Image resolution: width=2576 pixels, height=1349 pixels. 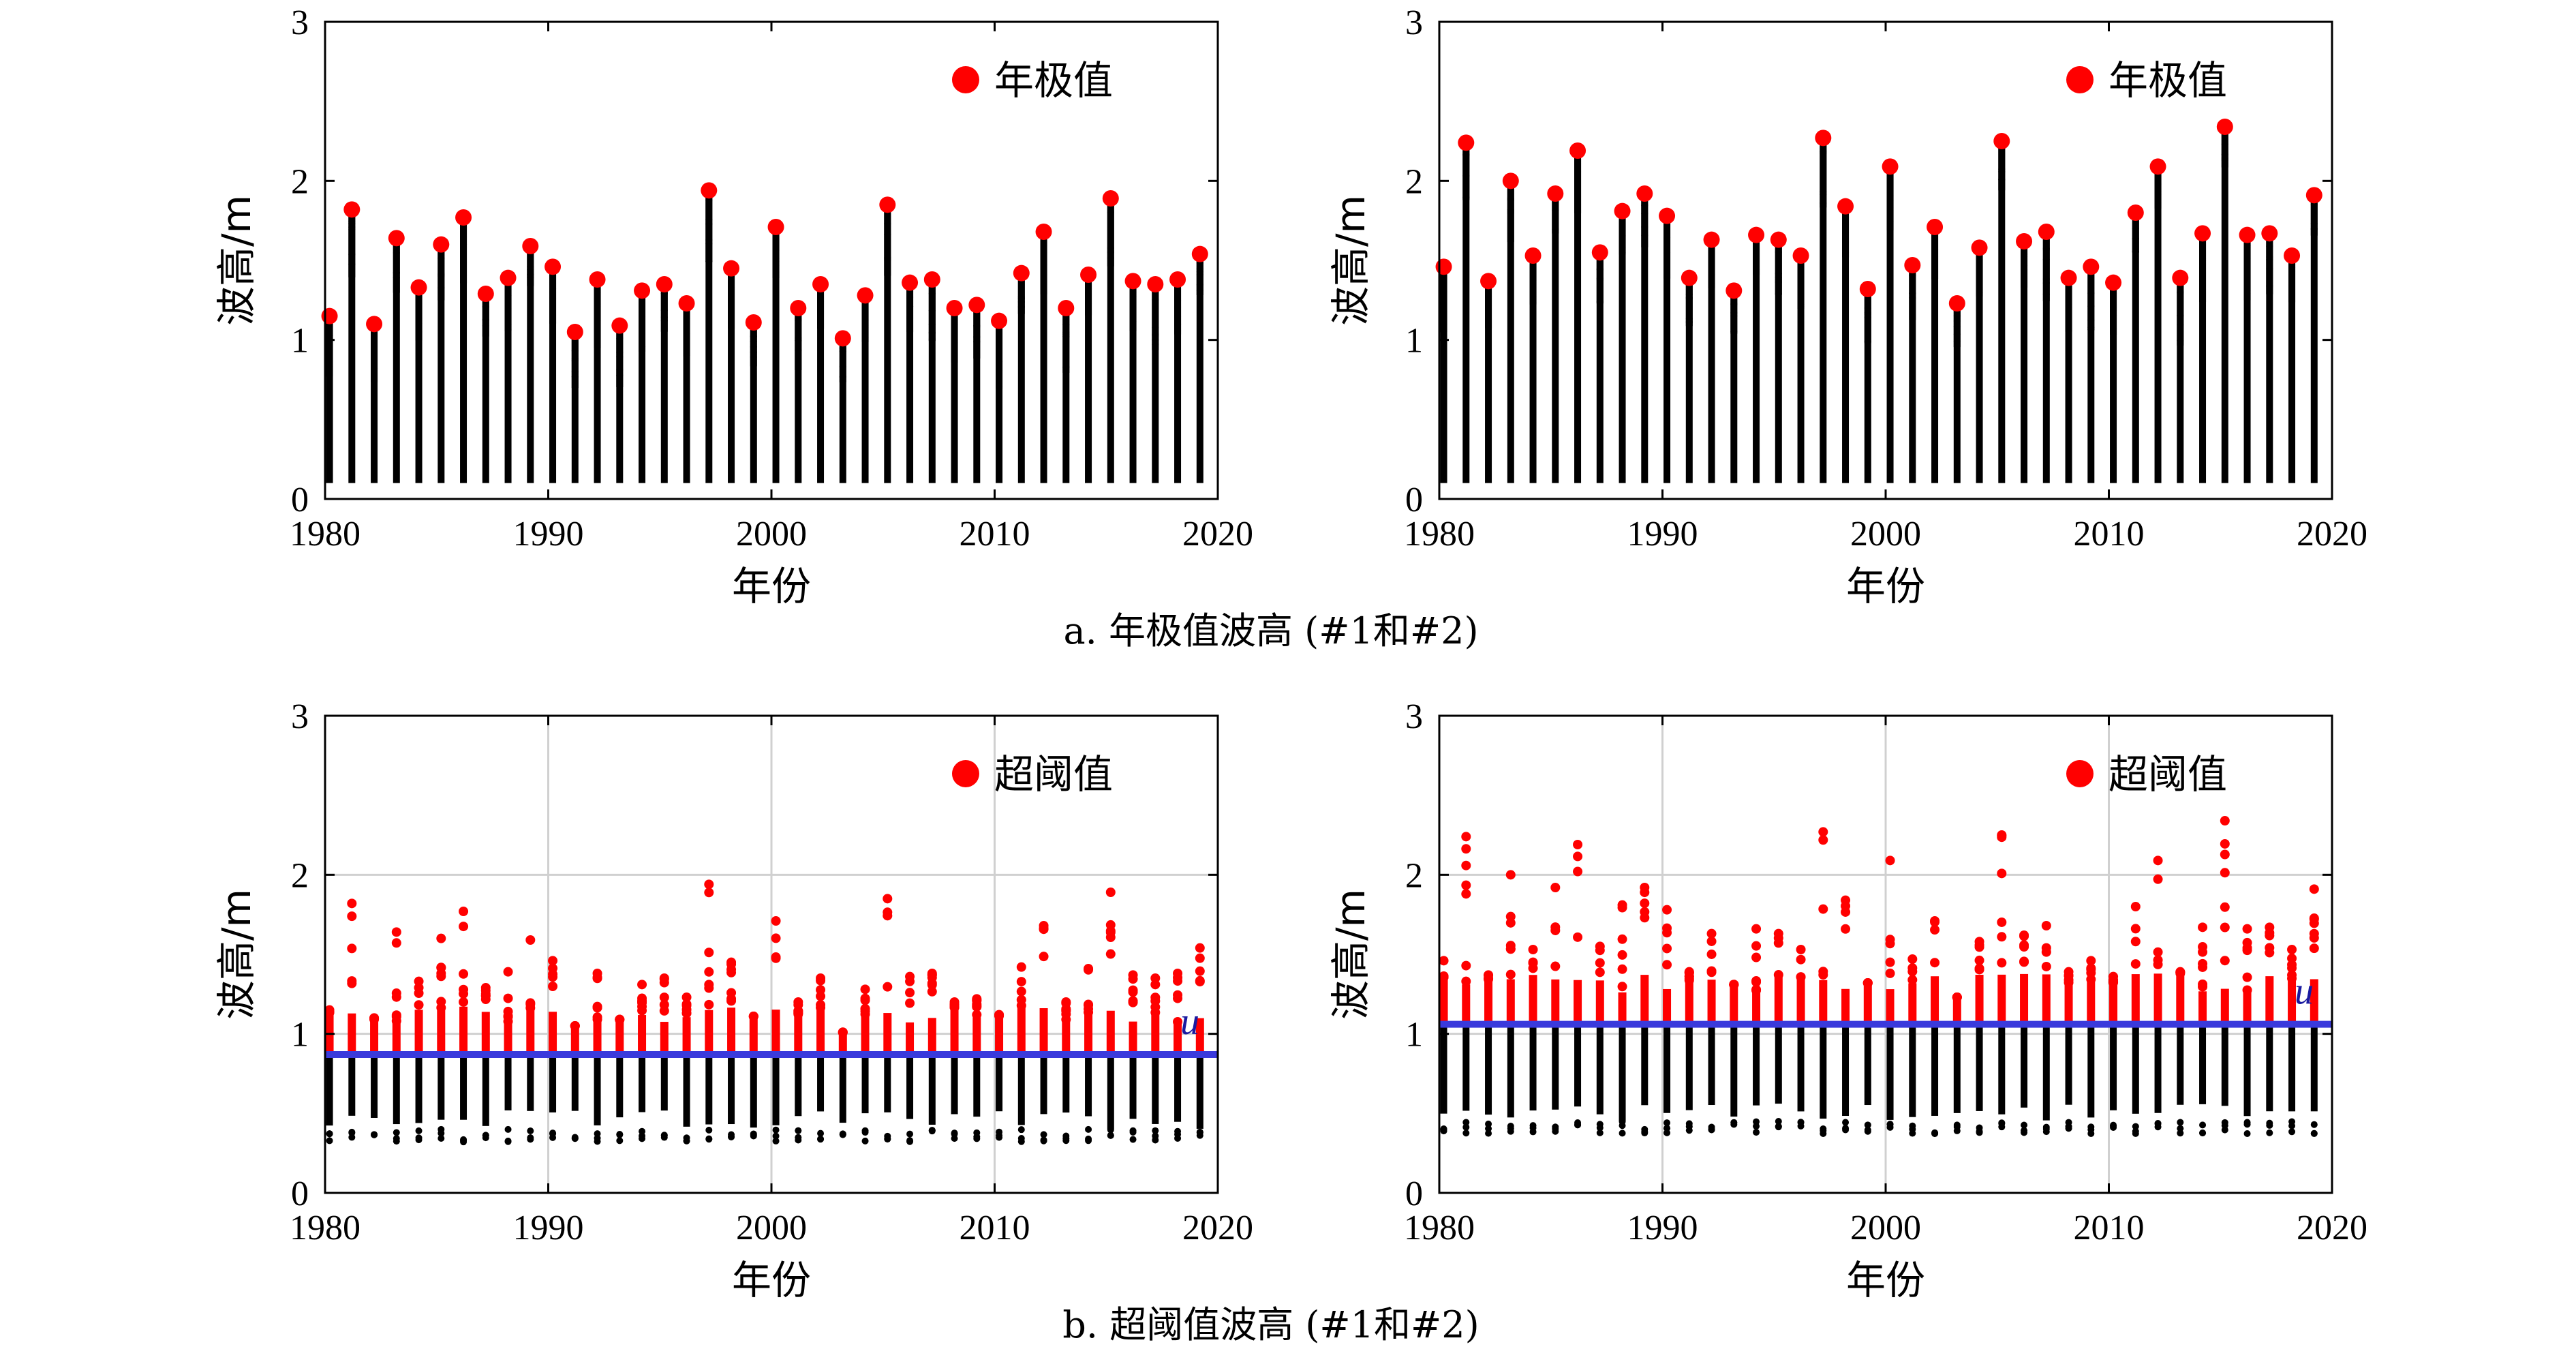 I want to click on x-tick-label: 1980, so click(x=325, y=534).